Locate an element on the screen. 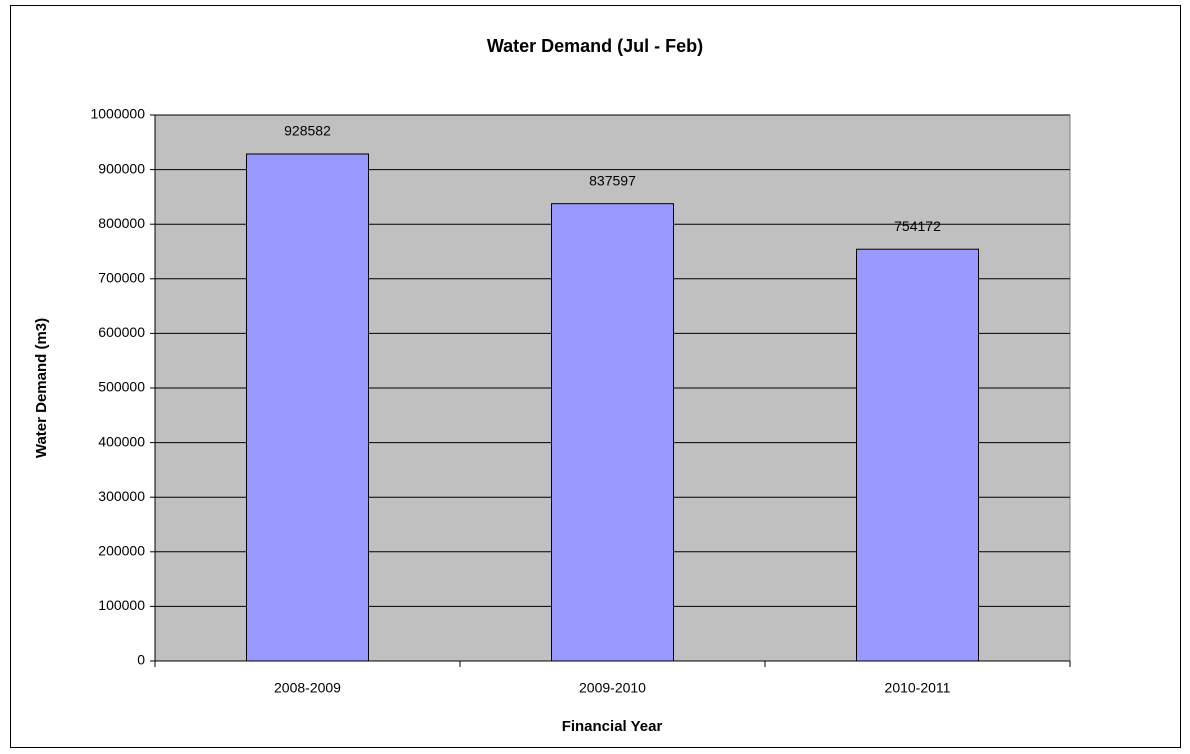 Image resolution: width=1190 pixels, height=754 pixels. y-tick-label: 900000 is located at coordinates (121, 168).